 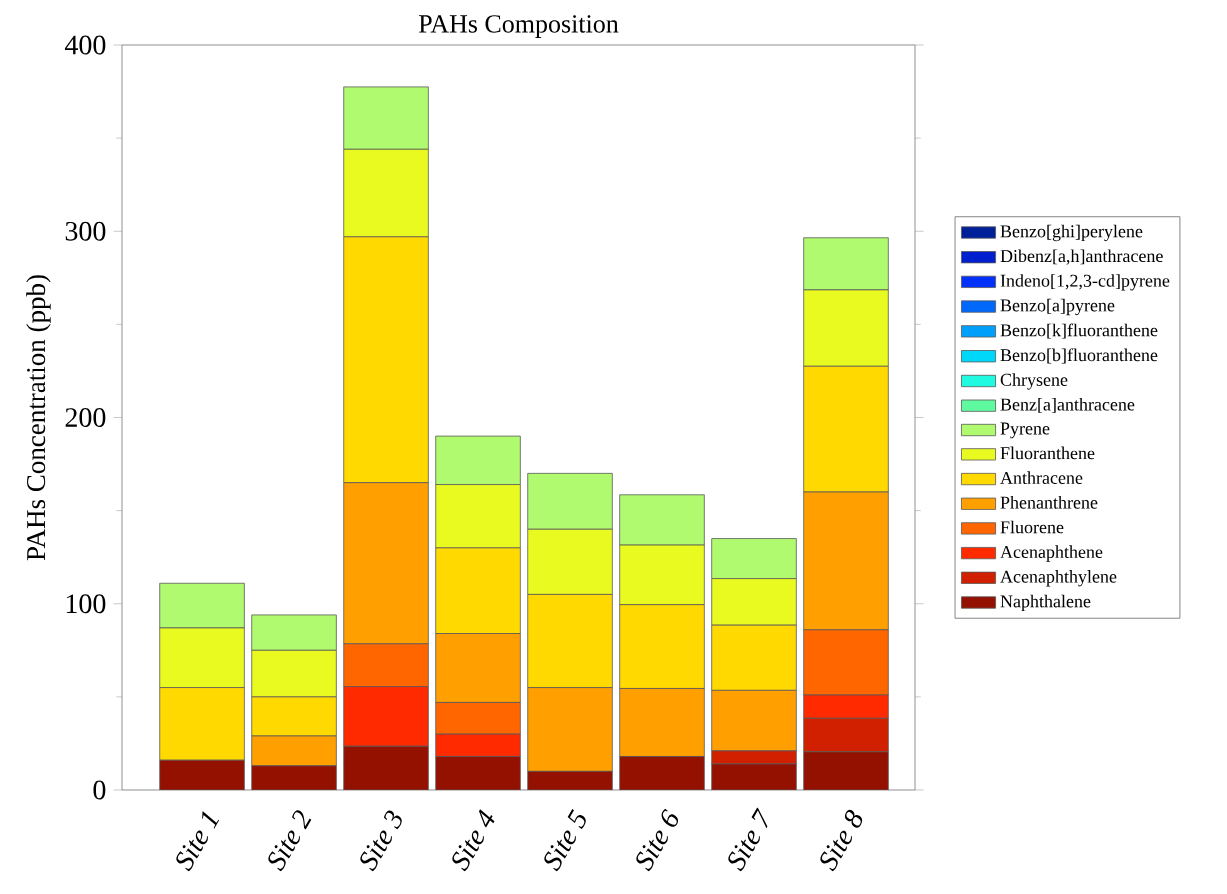 What do you see at coordinates (1049, 502) in the screenshot?
I see `legend-label: Phenanthrene` at bounding box center [1049, 502].